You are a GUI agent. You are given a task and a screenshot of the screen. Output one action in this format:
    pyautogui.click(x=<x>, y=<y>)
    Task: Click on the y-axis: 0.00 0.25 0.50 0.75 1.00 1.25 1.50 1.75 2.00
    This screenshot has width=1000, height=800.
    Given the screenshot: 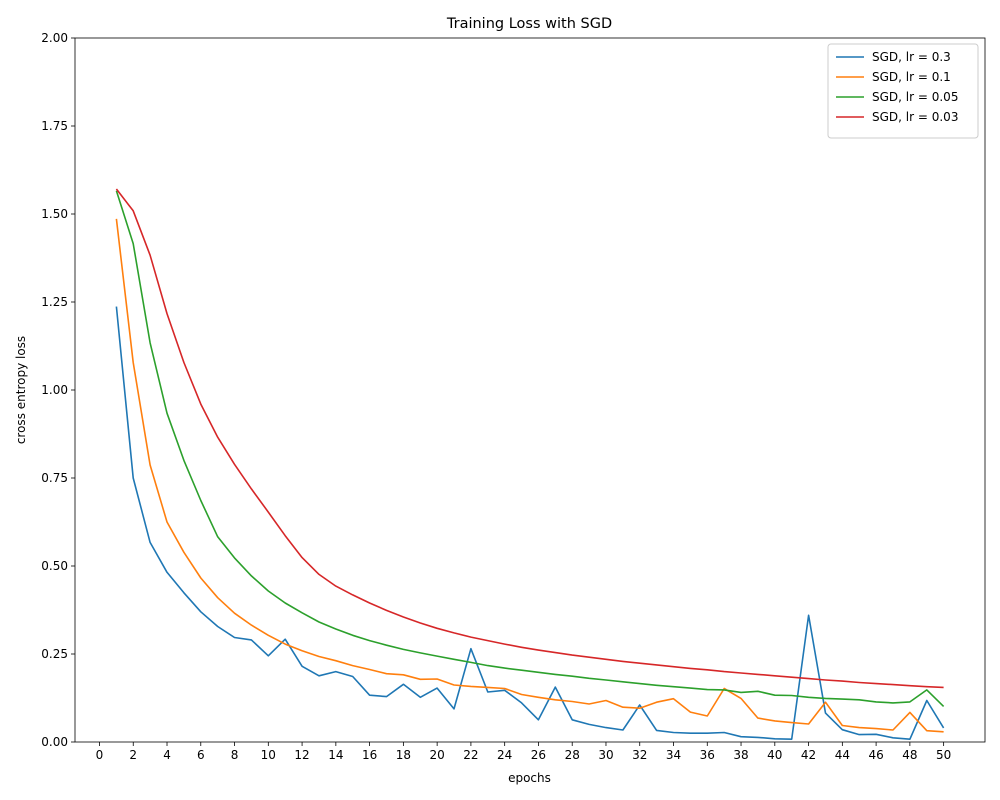 What is the action you would take?
    pyautogui.click(x=58, y=390)
    